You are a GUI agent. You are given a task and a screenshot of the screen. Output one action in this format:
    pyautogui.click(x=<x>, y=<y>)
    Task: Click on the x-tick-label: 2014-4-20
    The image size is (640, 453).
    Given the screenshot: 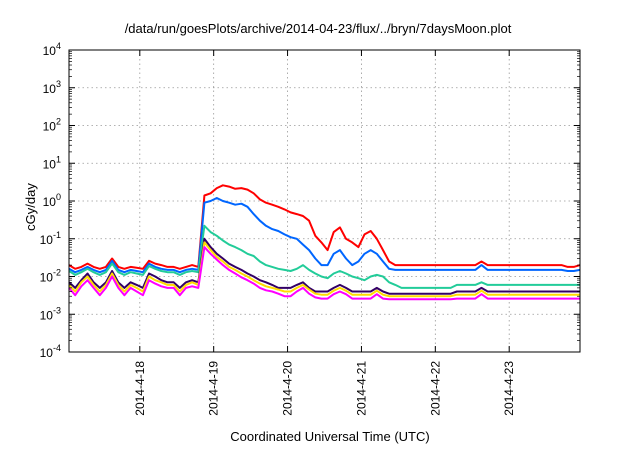 What is the action you would take?
    pyautogui.click(x=288, y=388)
    